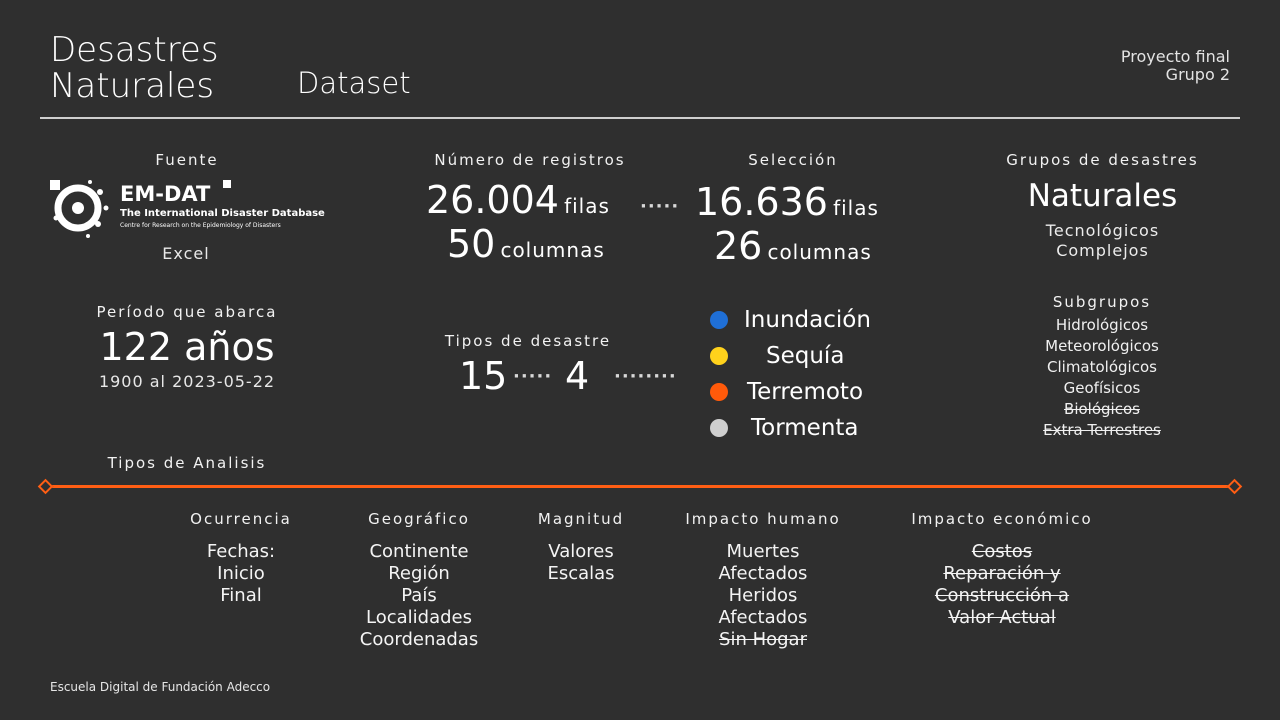 This screenshot has width=1280, height=720. I want to click on project-line-1: Proyecto final, so click(1175, 56).